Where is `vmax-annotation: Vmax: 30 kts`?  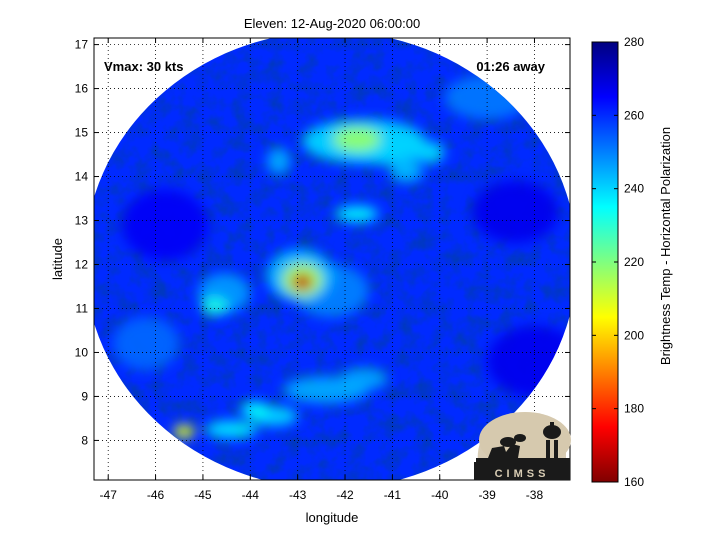
vmax-annotation: Vmax: 30 kts is located at coordinates (144, 66).